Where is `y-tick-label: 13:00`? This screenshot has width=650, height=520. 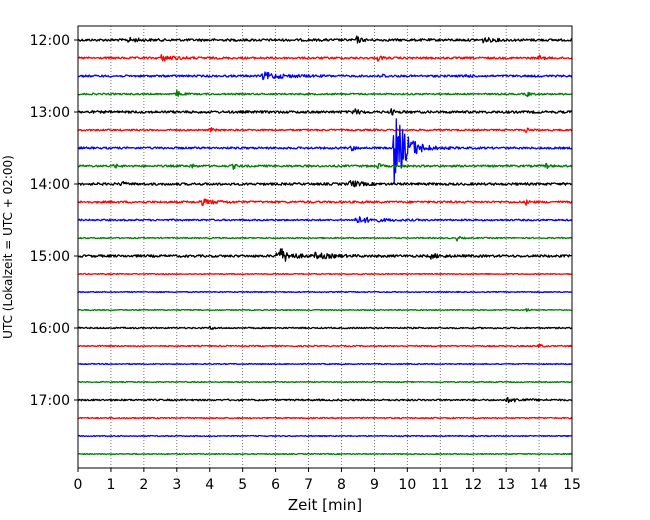
y-tick-label: 13:00 is located at coordinates (50, 113).